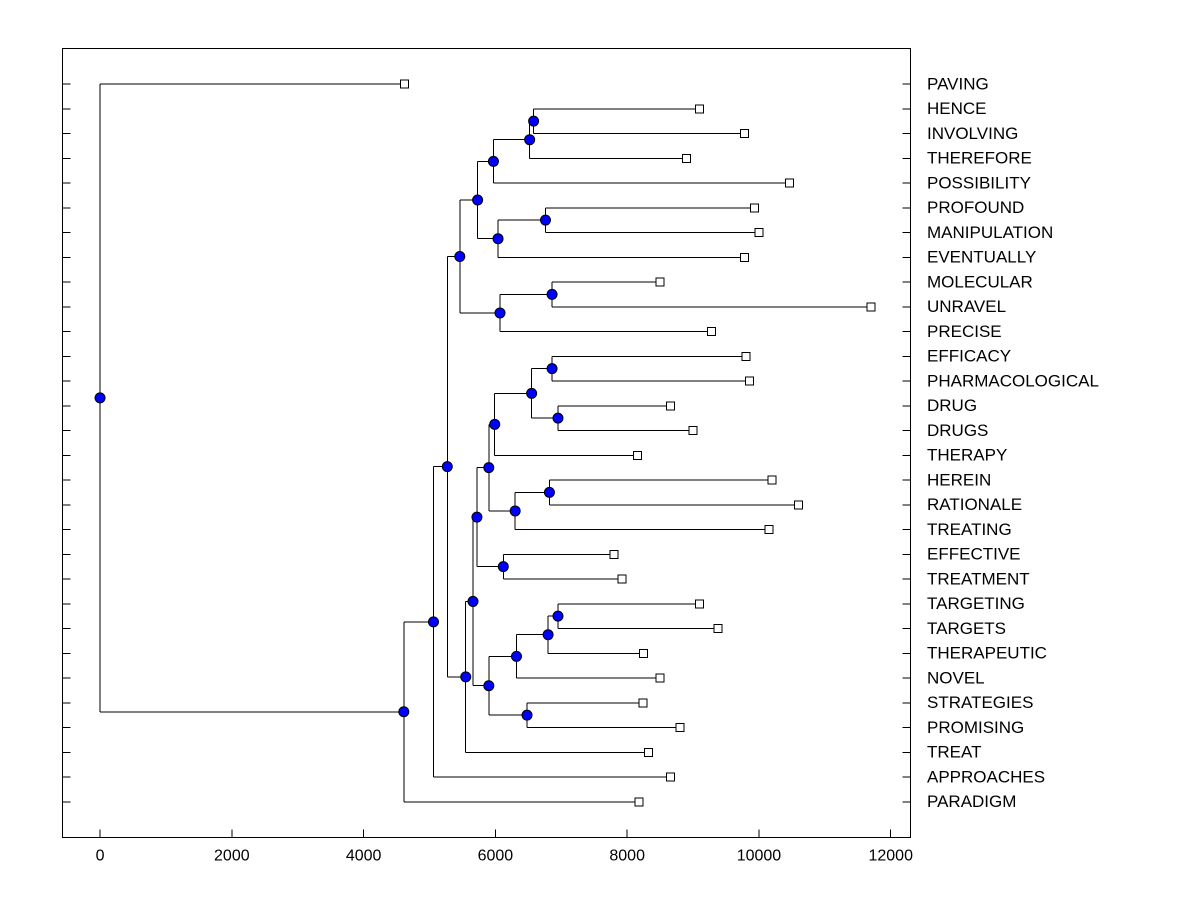 The width and height of the screenshot is (1200, 900). Describe the element at coordinates (496, 856) in the screenshot. I see `x-tick-label: 6000` at that location.